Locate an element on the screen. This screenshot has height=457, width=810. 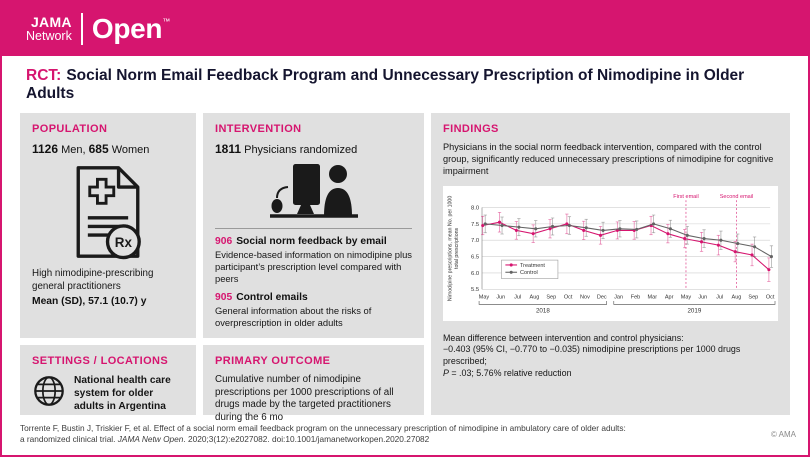
logo-text-stack: JAMA Network is located at coordinates (49, 29).